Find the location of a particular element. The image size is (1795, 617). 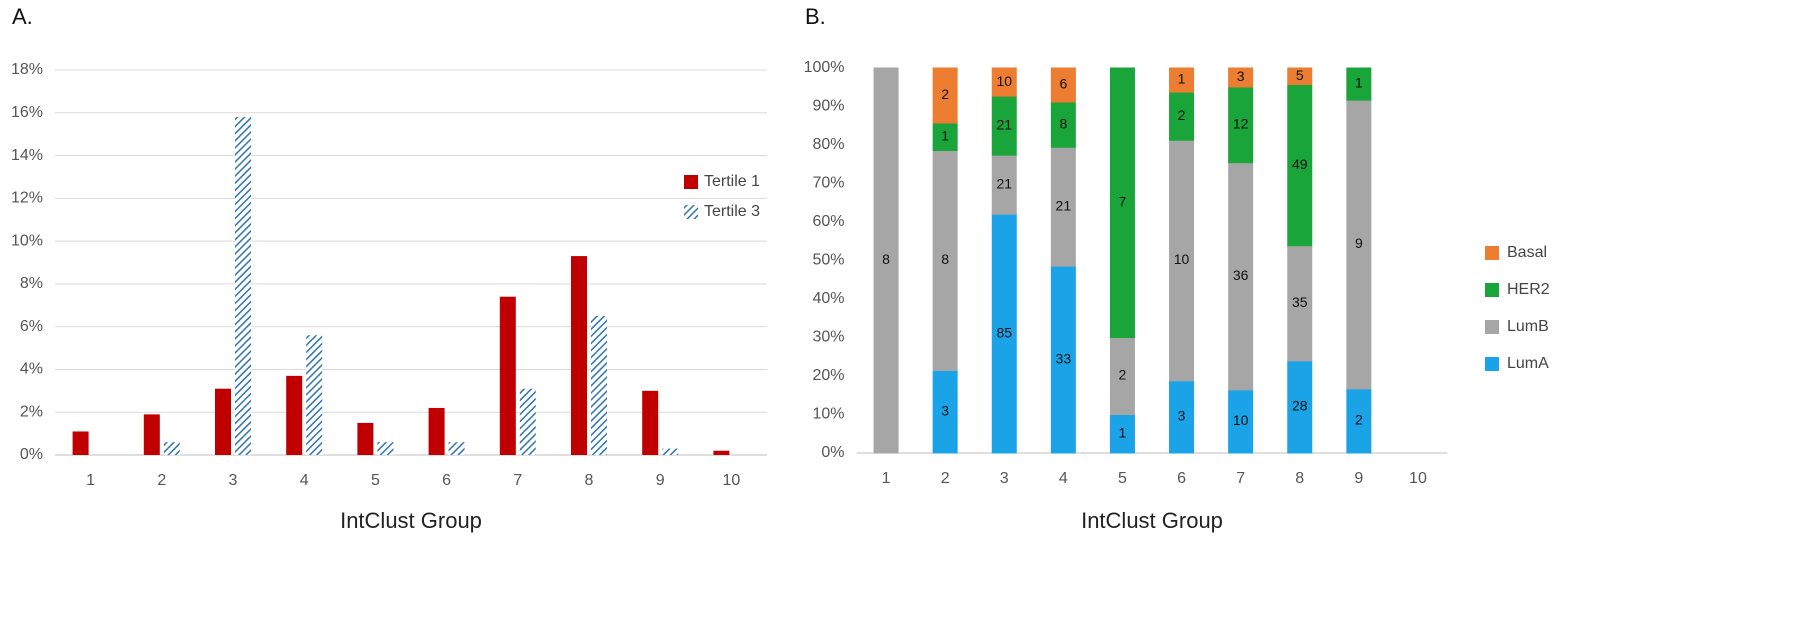

data-label: 49 is located at coordinates (1300, 164).